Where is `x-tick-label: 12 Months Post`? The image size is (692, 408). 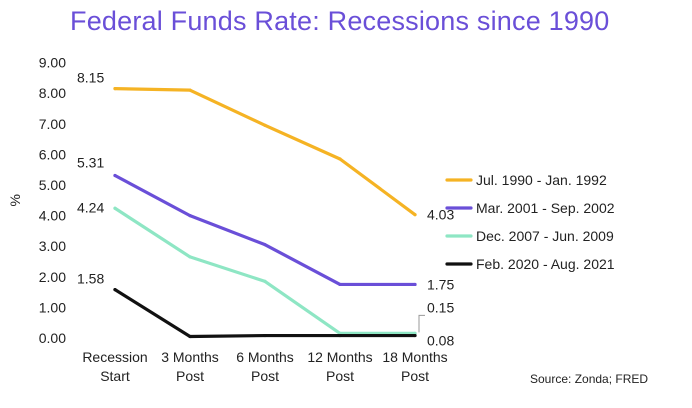 x-tick-label: 12 Months Post is located at coordinates (339, 366).